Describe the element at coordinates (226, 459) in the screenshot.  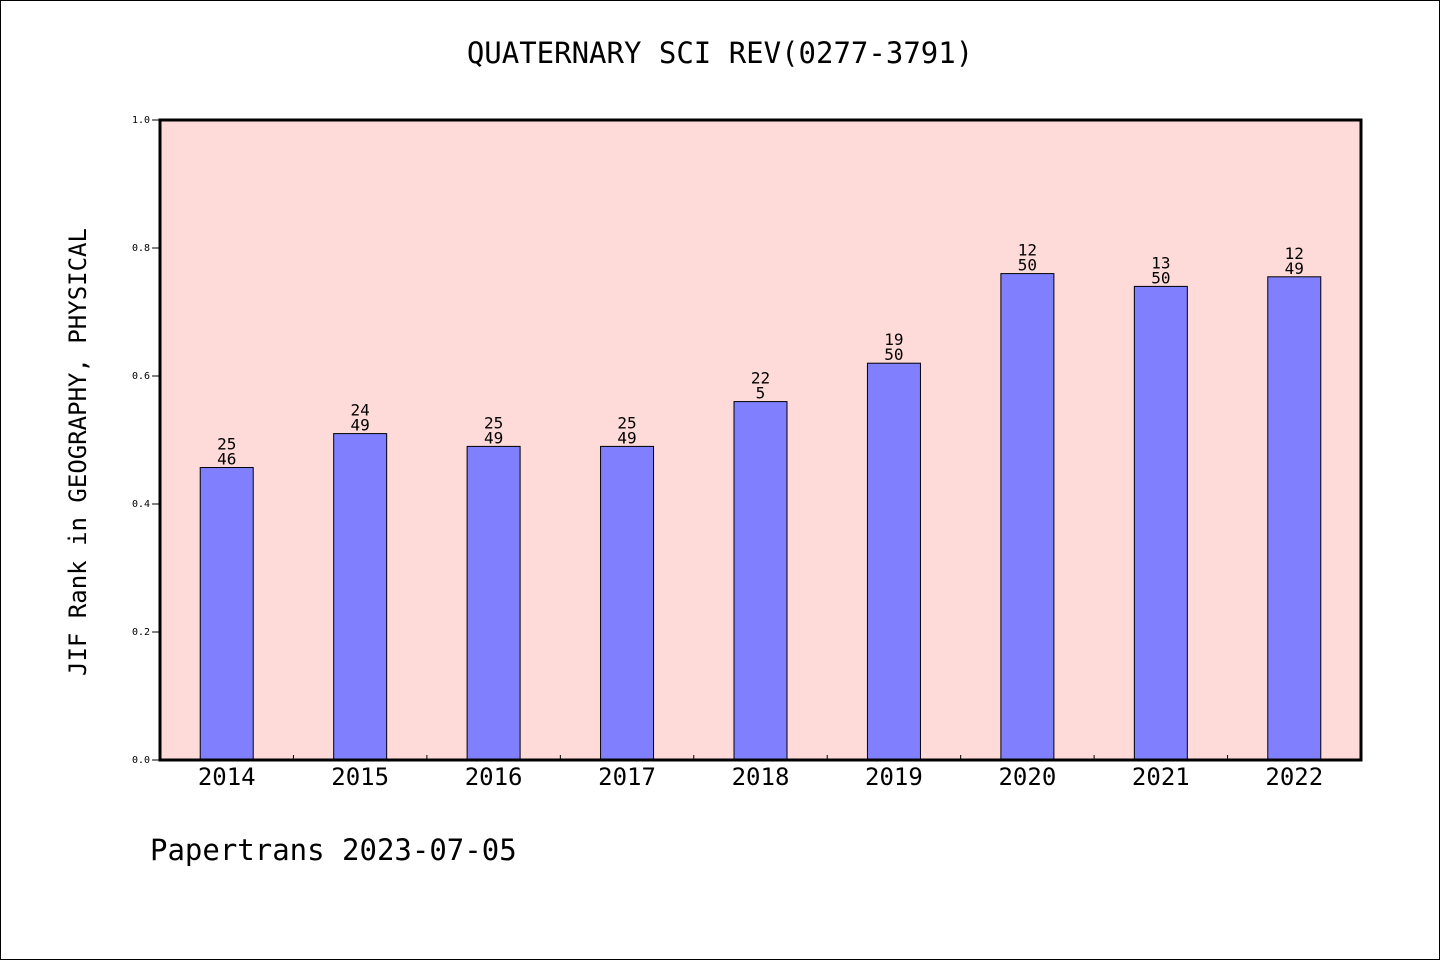
I see `bar-total-label: 46` at that location.